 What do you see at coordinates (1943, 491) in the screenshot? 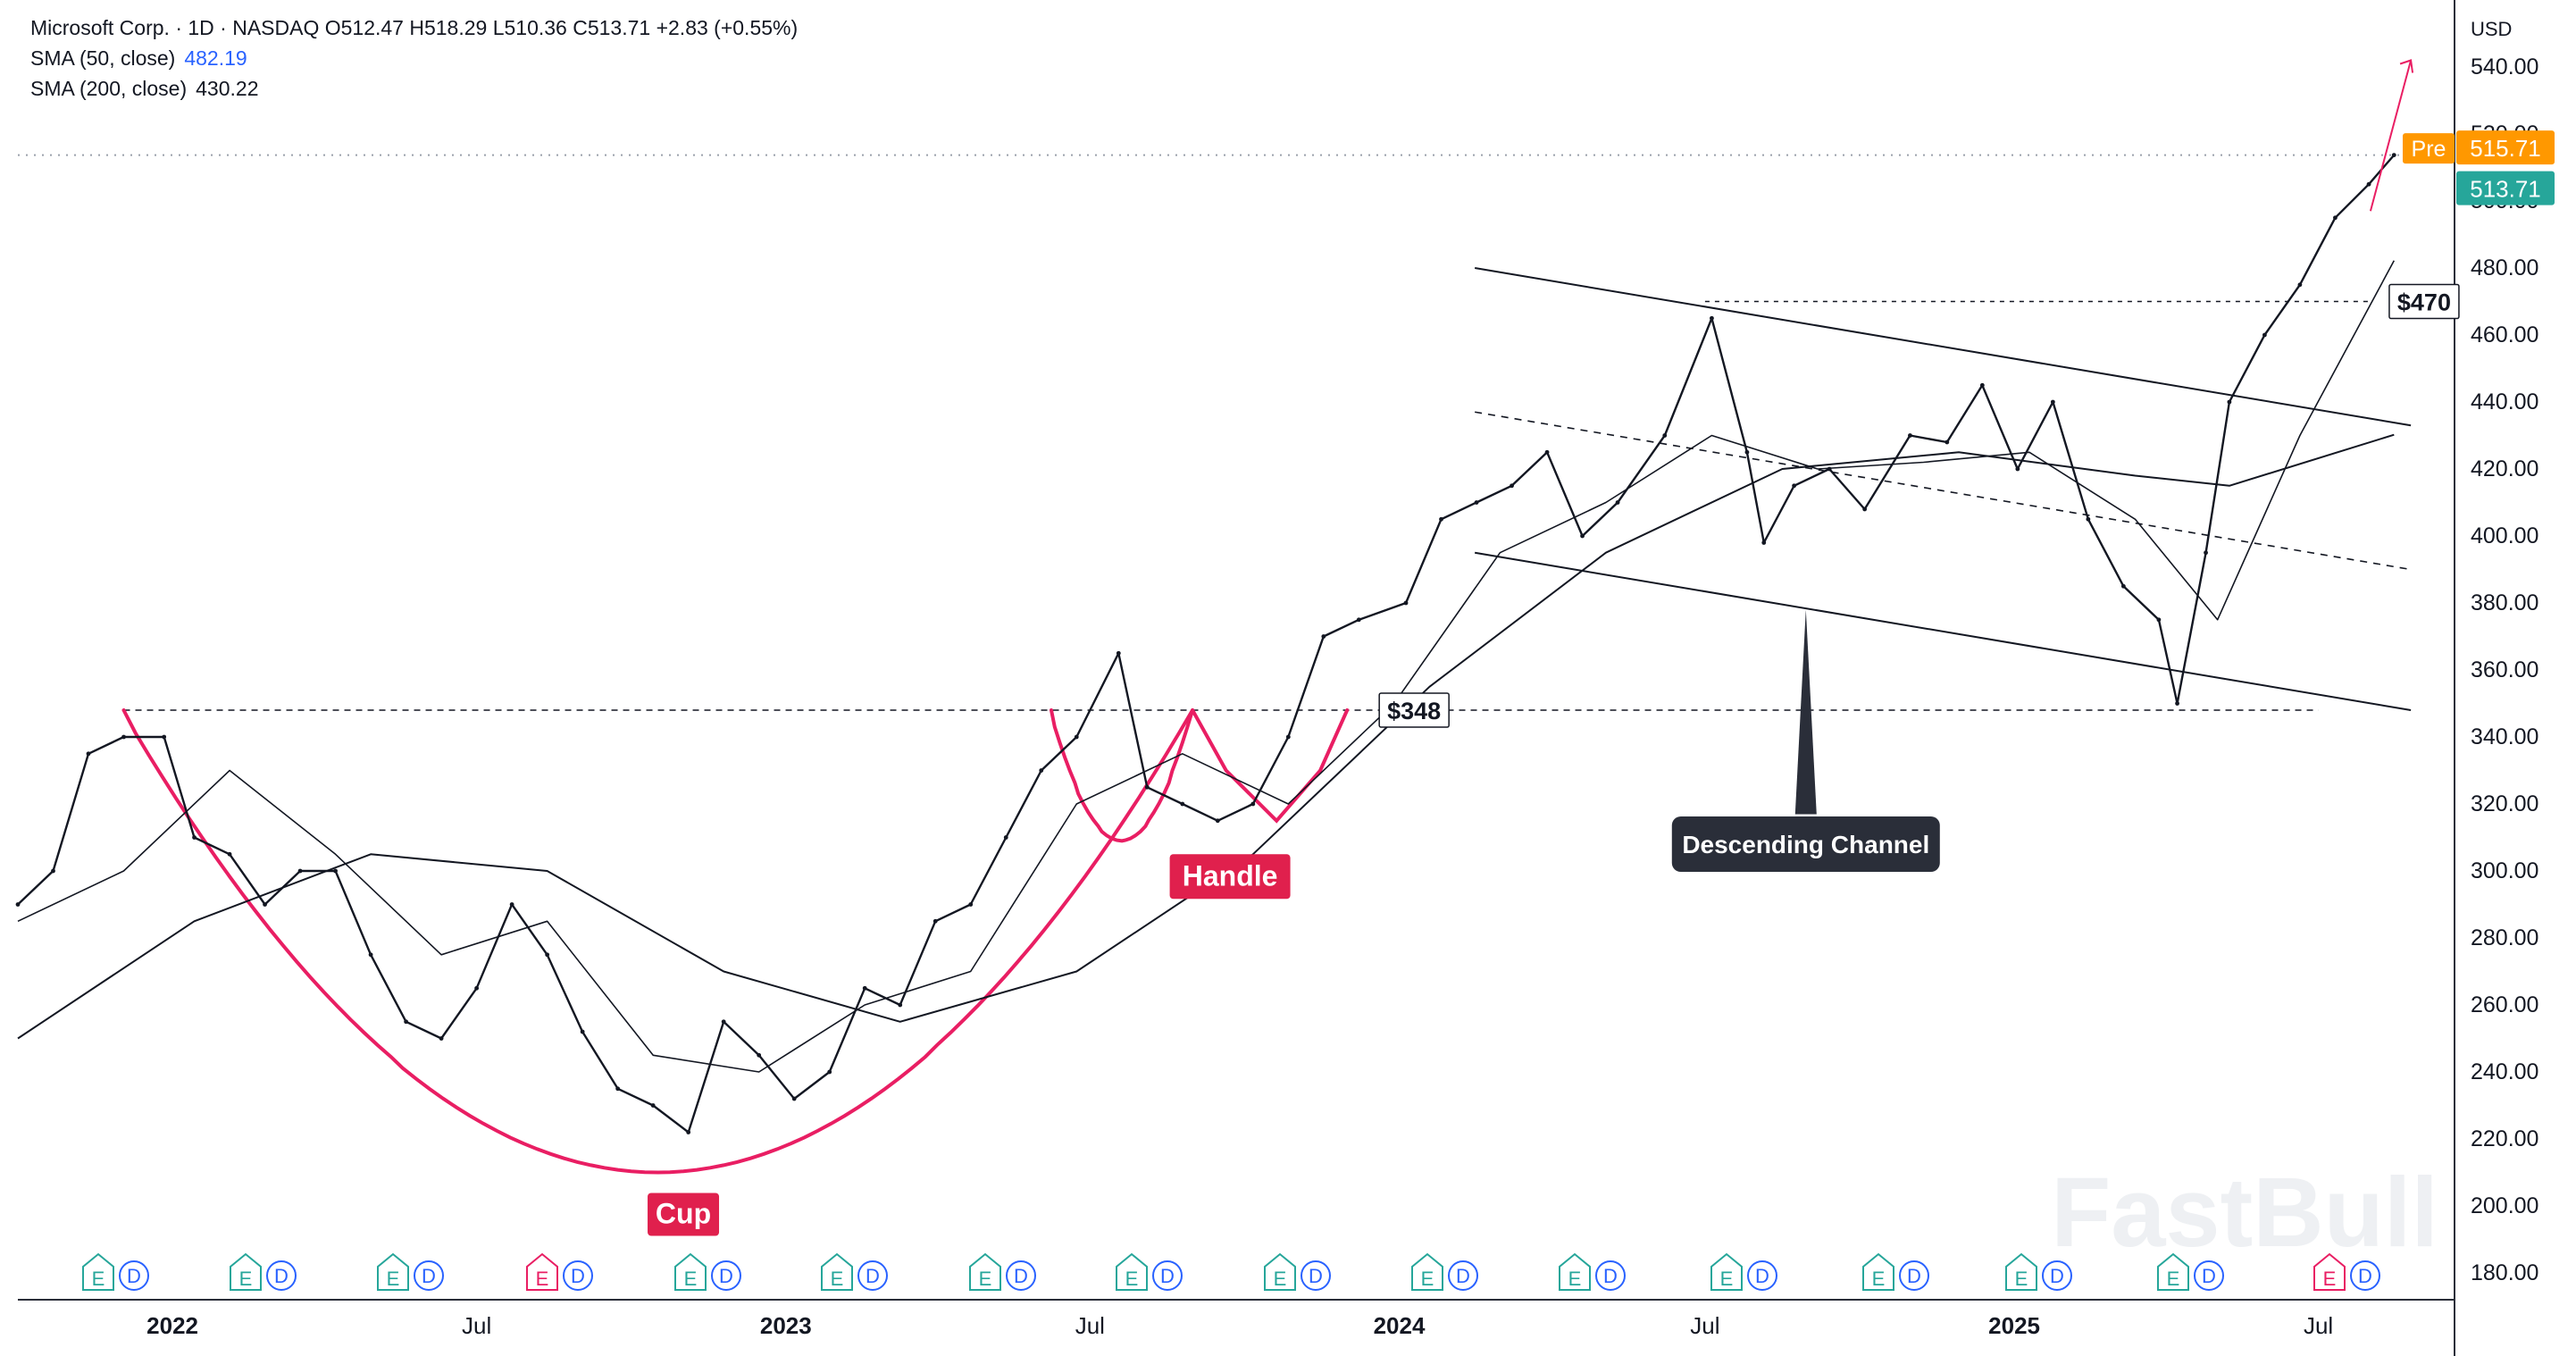
I see `channel-mid-line` at bounding box center [1943, 491].